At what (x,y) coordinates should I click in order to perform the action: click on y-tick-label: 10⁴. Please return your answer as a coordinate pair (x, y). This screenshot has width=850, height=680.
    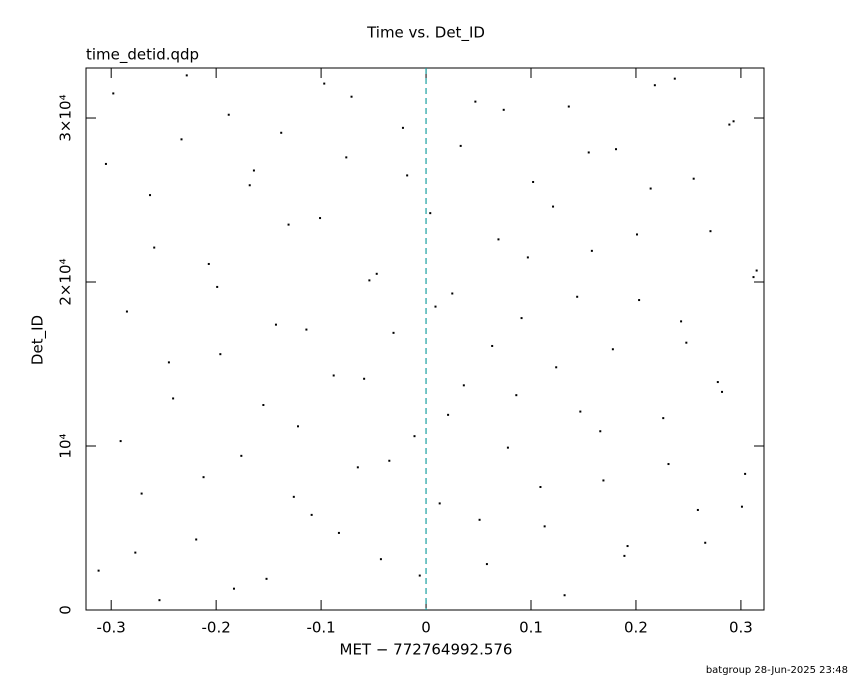
    Looking at the image, I should click on (66, 445).